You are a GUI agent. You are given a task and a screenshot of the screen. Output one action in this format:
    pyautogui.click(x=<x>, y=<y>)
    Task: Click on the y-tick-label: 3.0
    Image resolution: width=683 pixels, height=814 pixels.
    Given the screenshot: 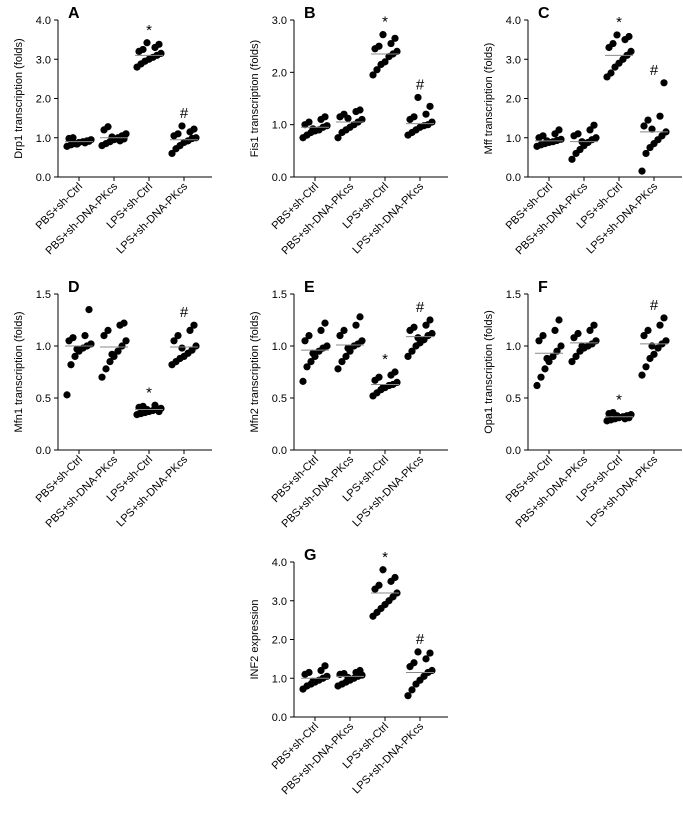 What is the action you would take?
    pyautogui.click(x=43, y=60)
    